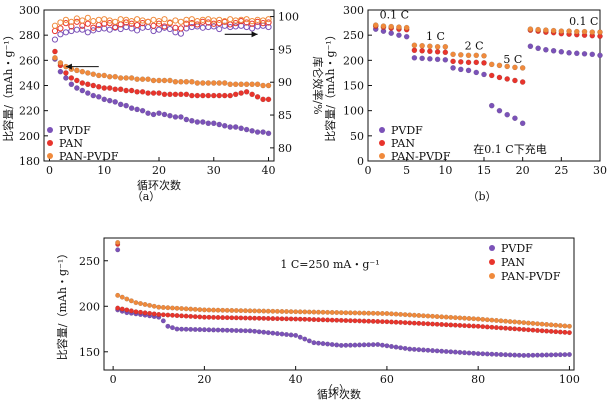 This screenshot has width=608, height=400. What do you see at coordinates (29, 111) in the screenshot?
I see `y-tick-label: 220` at bounding box center [29, 111].